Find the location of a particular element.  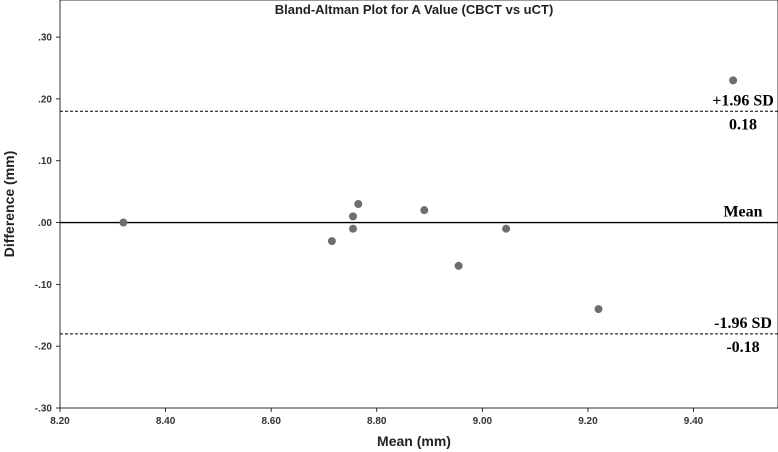

y-axis-title: Difference (mm) is located at coordinates (9, 204).